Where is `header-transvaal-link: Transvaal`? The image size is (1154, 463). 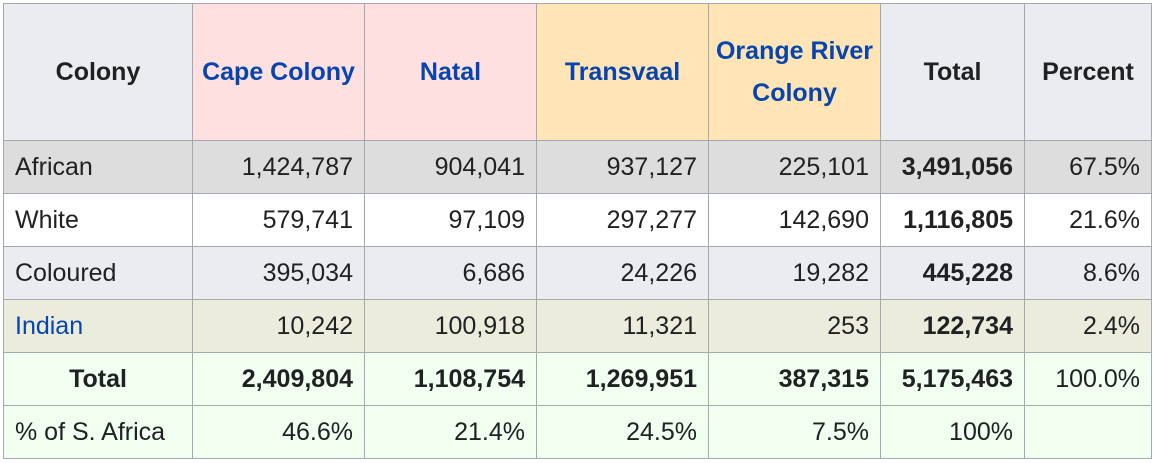
header-transvaal-link: Transvaal is located at coordinates (622, 72).